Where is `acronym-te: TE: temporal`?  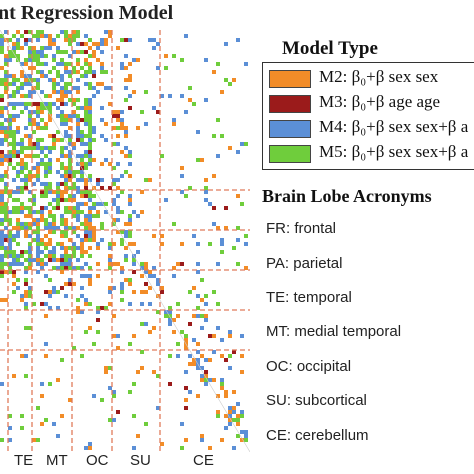
acronym-te: TE: temporal is located at coordinates (309, 297).